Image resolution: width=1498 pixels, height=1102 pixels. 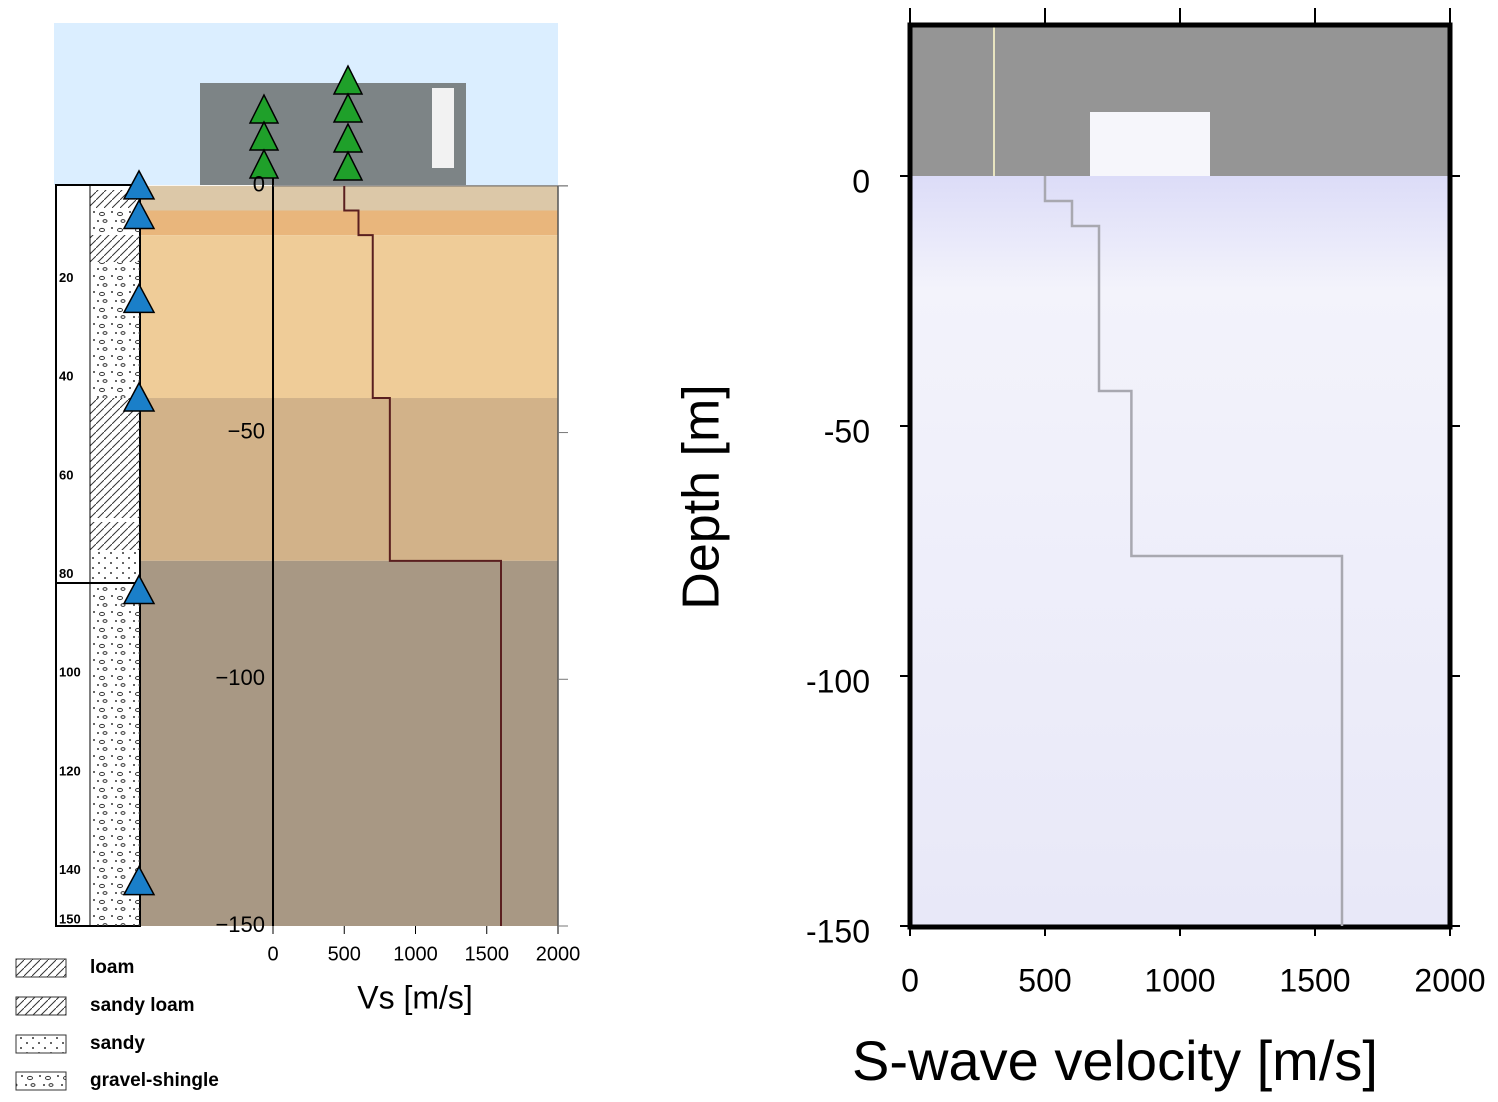 I want to click on legend-label: sandy loam, so click(x=142, y=1005).